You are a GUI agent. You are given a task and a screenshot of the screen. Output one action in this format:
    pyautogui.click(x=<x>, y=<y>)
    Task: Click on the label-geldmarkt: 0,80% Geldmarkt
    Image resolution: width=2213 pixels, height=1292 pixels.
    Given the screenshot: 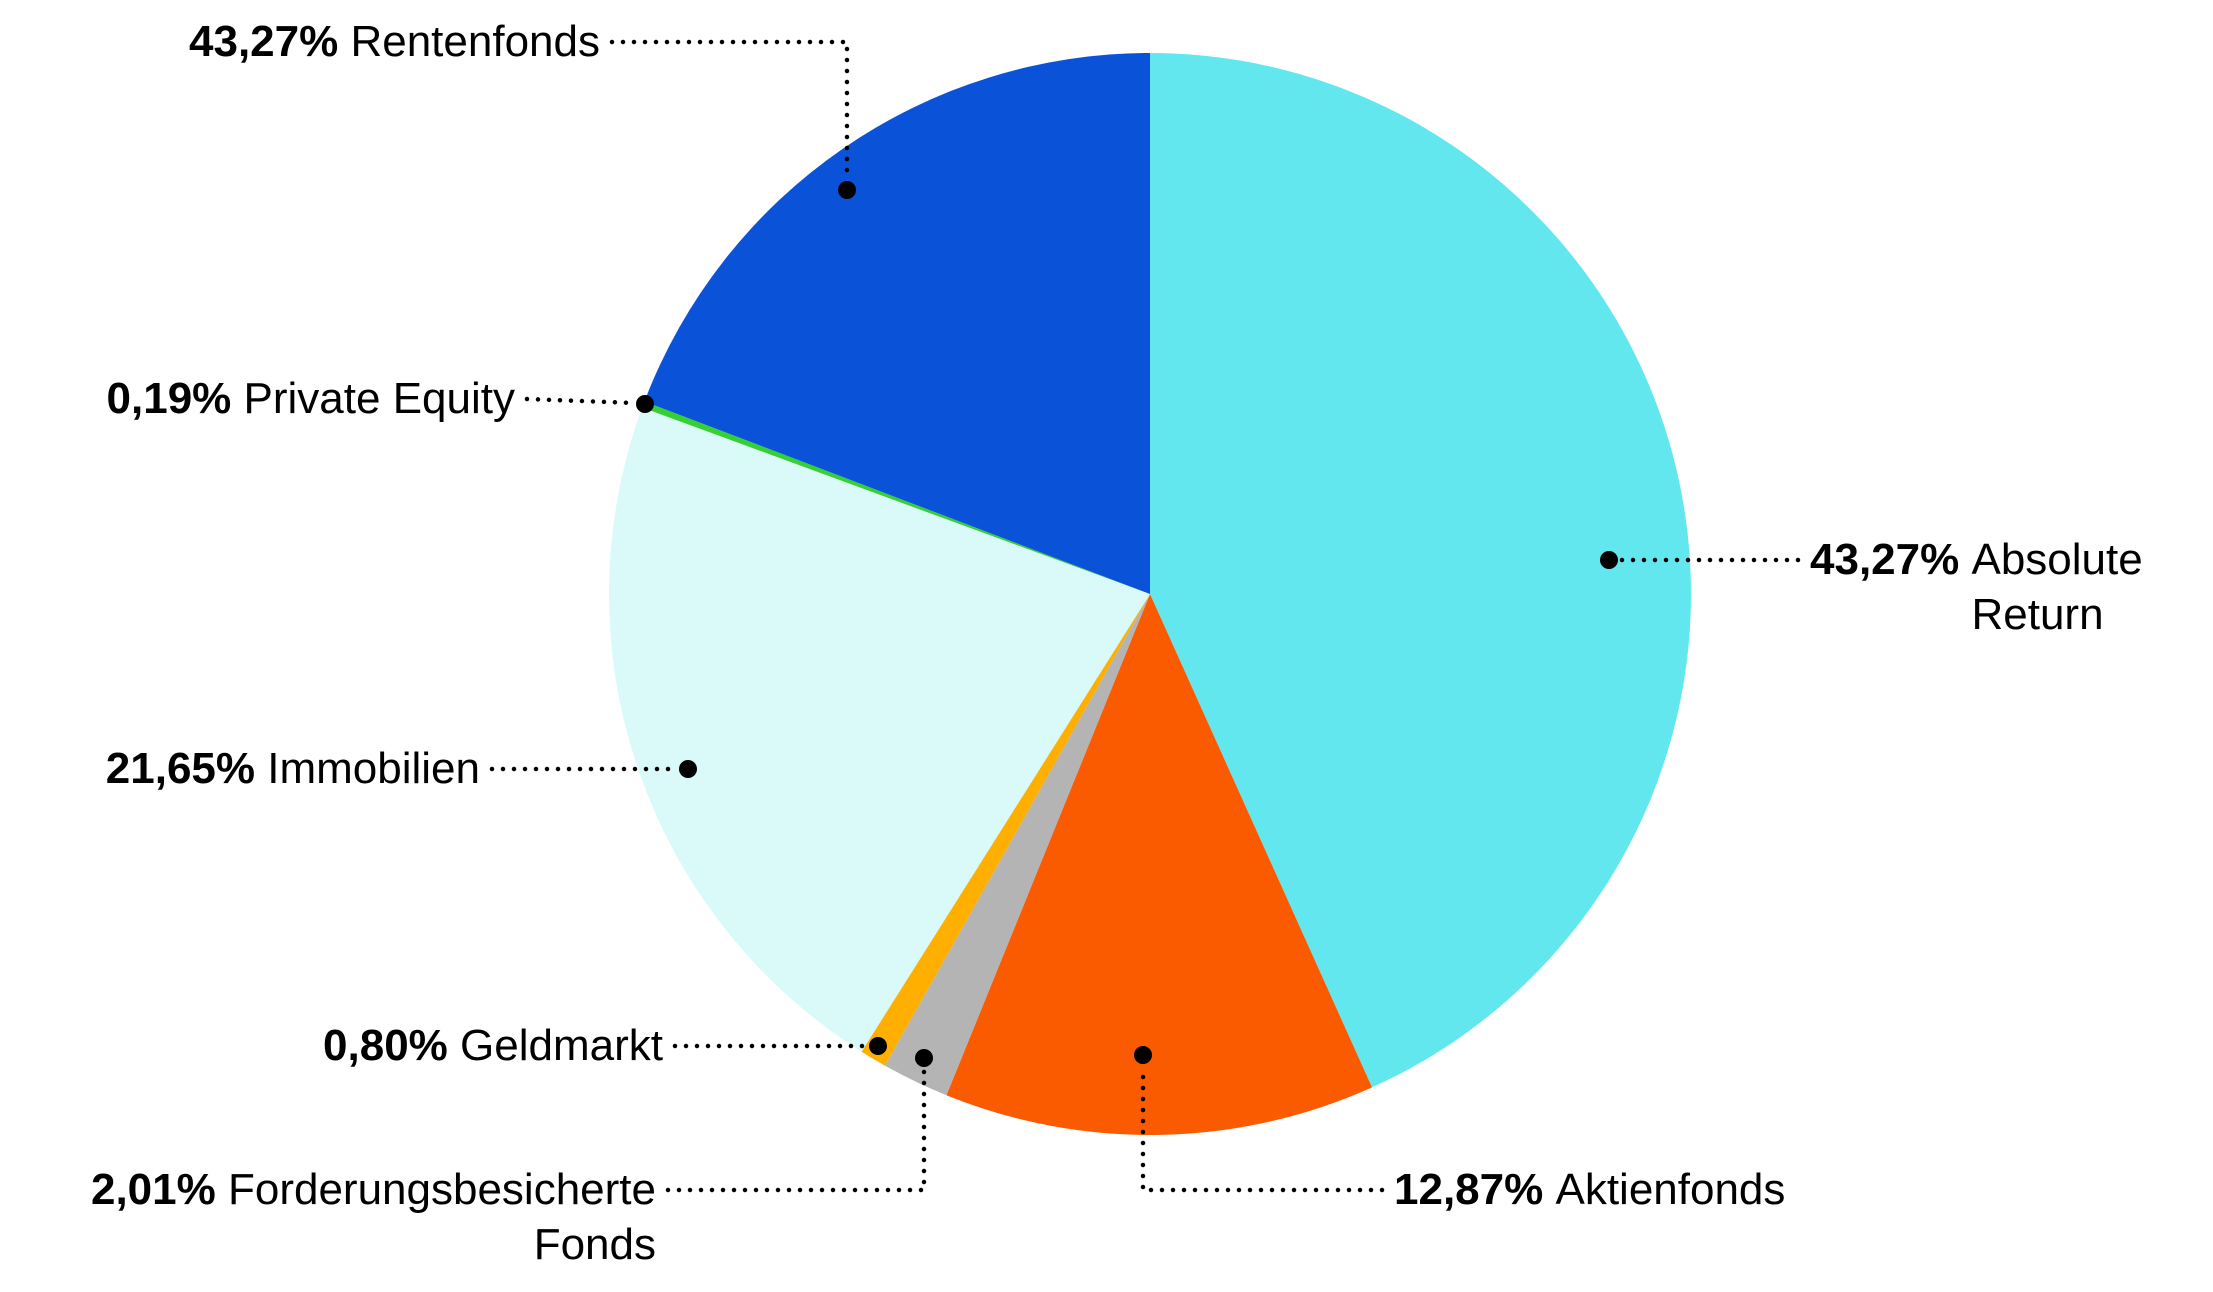 What is the action you would take?
    pyautogui.click(x=493, y=1045)
    